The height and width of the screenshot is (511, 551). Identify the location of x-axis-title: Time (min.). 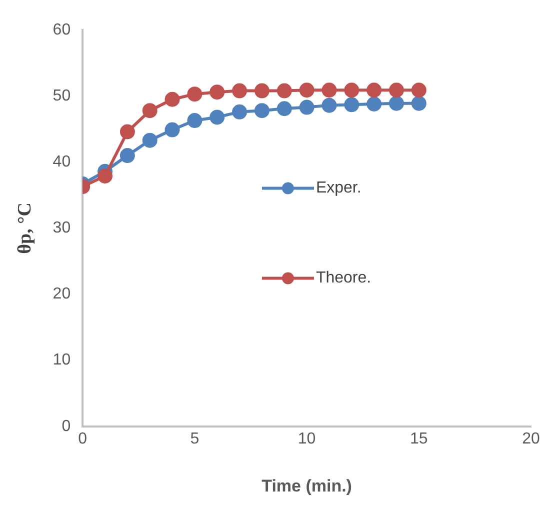
(307, 486).